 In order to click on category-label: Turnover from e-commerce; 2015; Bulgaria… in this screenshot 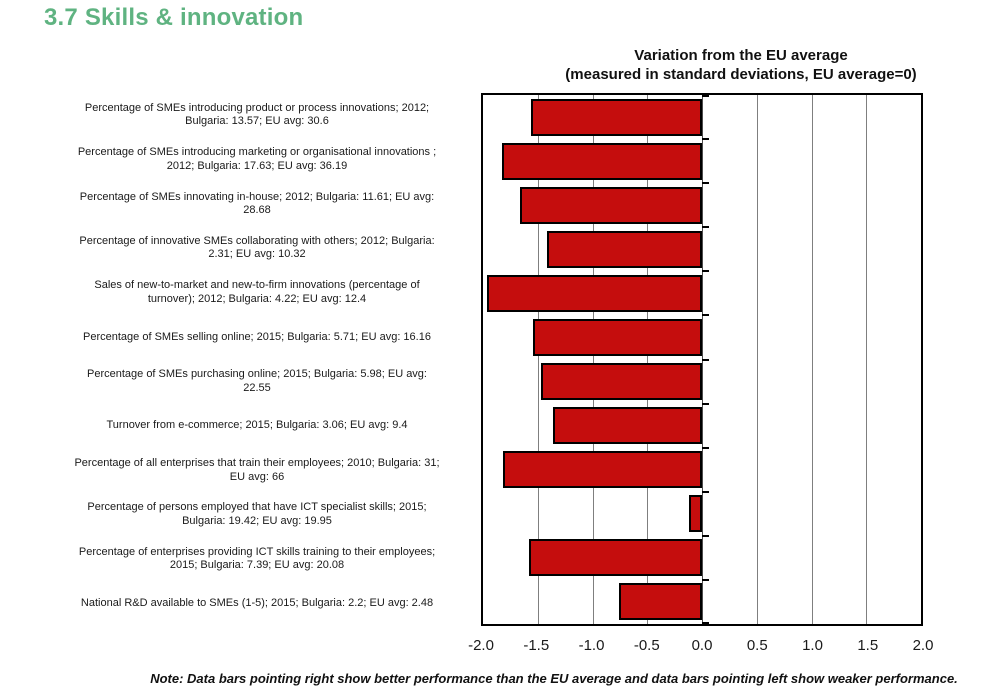, I will do `click(257, 425)`.